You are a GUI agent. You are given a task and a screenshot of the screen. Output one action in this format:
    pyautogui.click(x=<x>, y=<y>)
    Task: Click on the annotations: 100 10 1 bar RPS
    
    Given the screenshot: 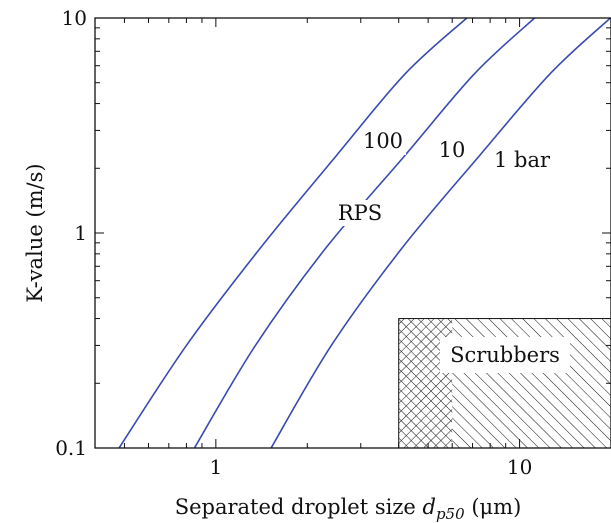 What is the action you would take?
    pyautogui.click(x=442, y=177)
    